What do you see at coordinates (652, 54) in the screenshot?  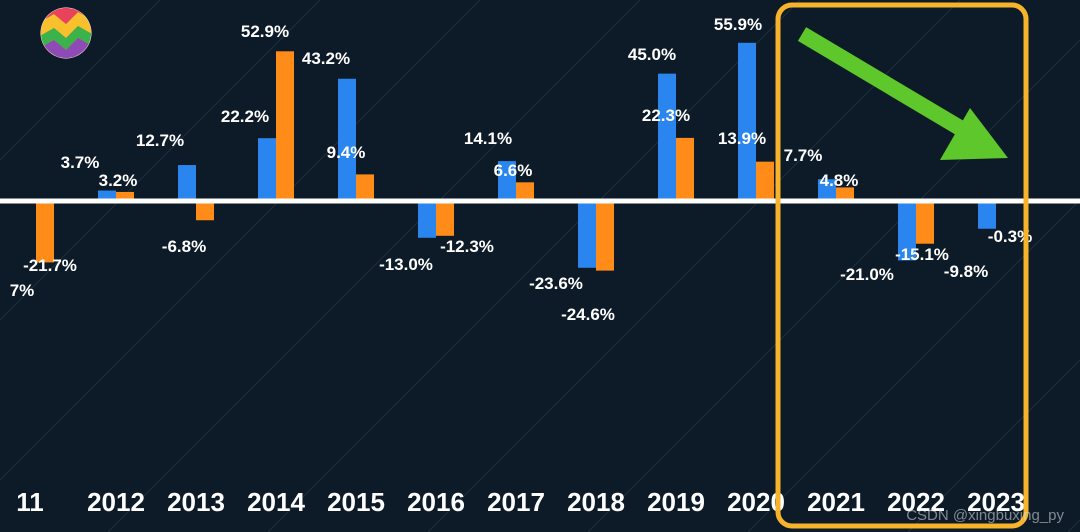 I see `label-blue-2019: 45.0%` at bounding box center [652, 54].